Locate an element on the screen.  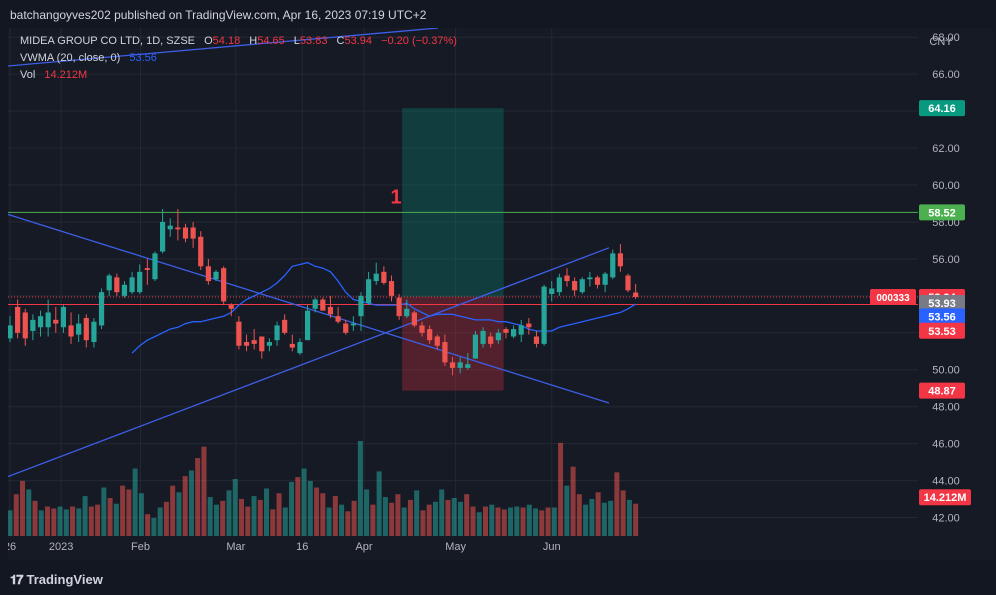
symbol-tag-text: 000333 is located at coordinates (893, 298).